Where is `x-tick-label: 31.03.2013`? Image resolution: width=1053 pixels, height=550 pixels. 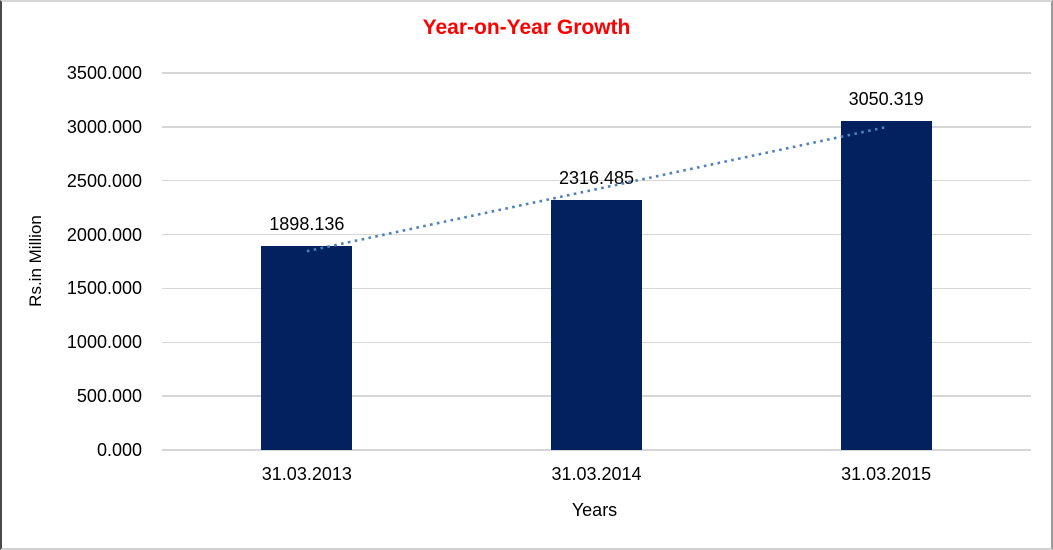
x-tick-label: 31.03.2013 is located at coordinates (306, 474).